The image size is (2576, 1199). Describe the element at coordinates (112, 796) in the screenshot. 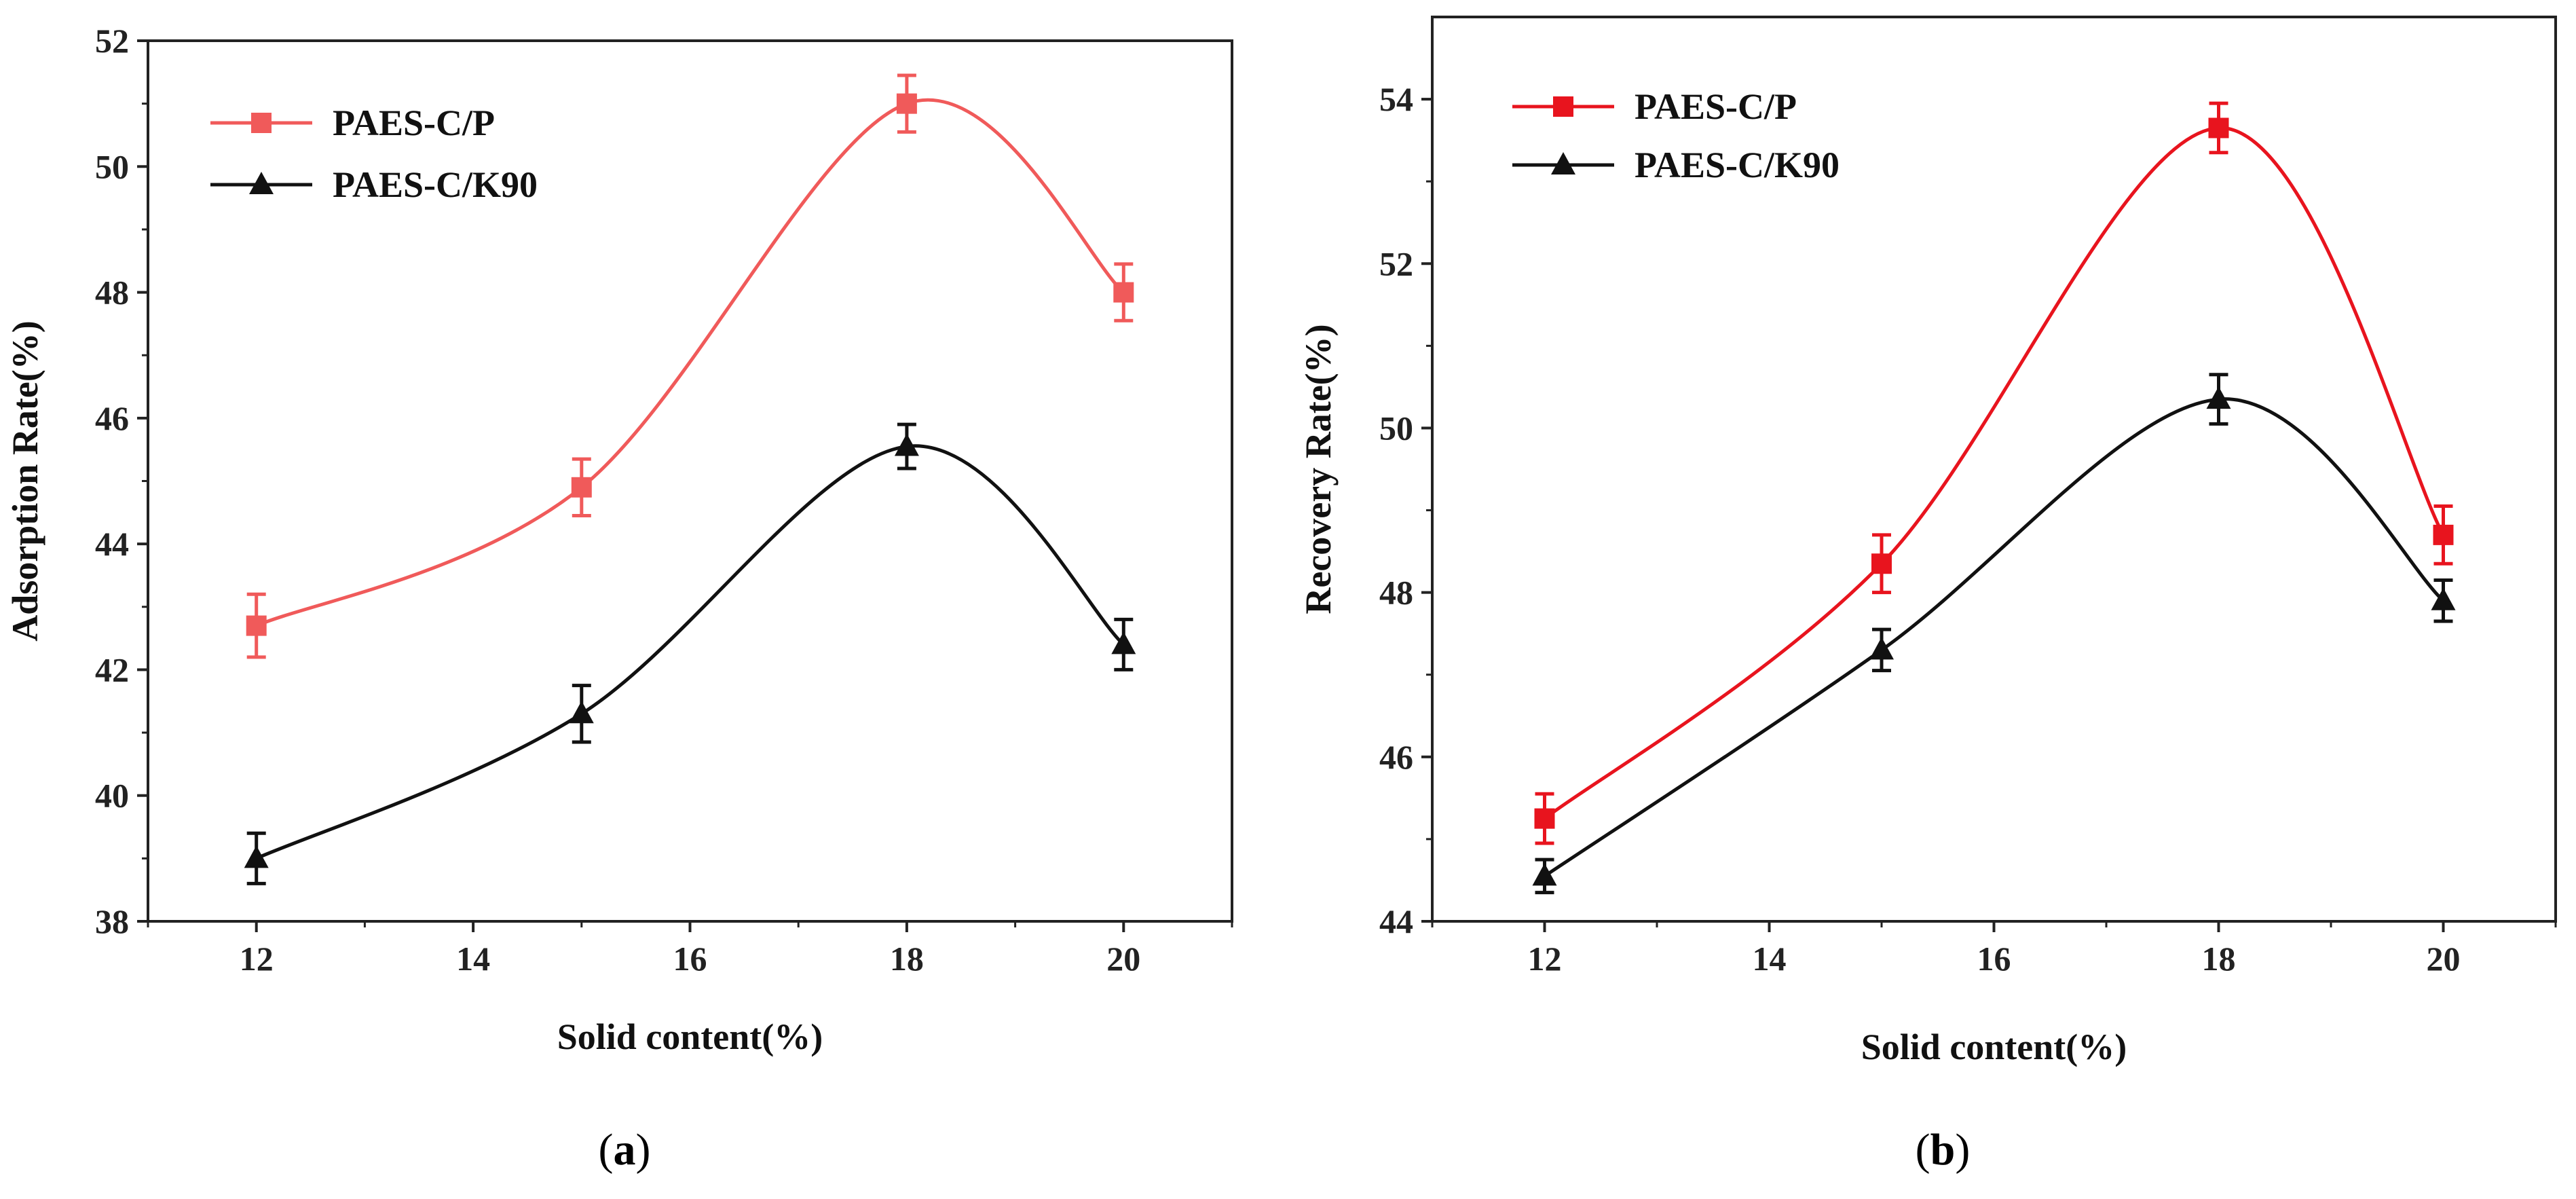

I see `y-tick-label: 40` at that location.